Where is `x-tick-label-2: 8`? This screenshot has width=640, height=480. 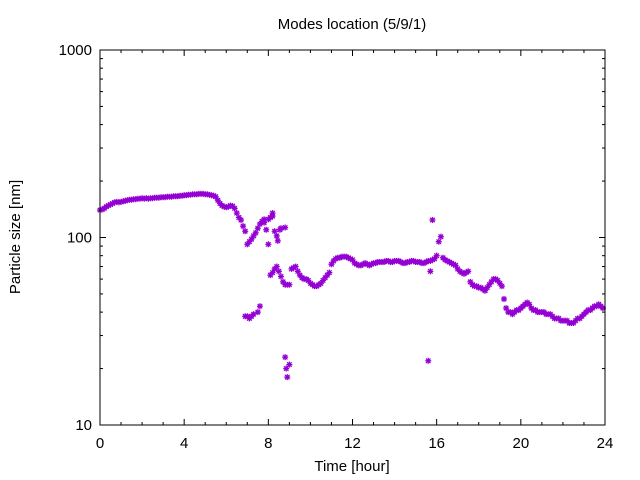 x-tick-label-2: 8 is located at coordinates (268, 443).